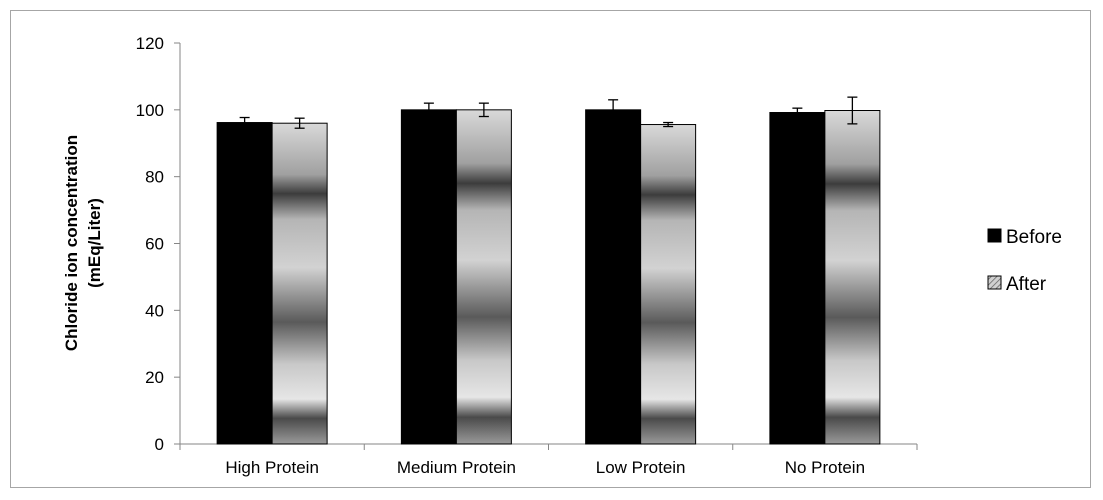  What do you see at coordinates (1034, 237) in the screenshot?
I see `legend-label-before: Before` at bounding box center [1034, 237].